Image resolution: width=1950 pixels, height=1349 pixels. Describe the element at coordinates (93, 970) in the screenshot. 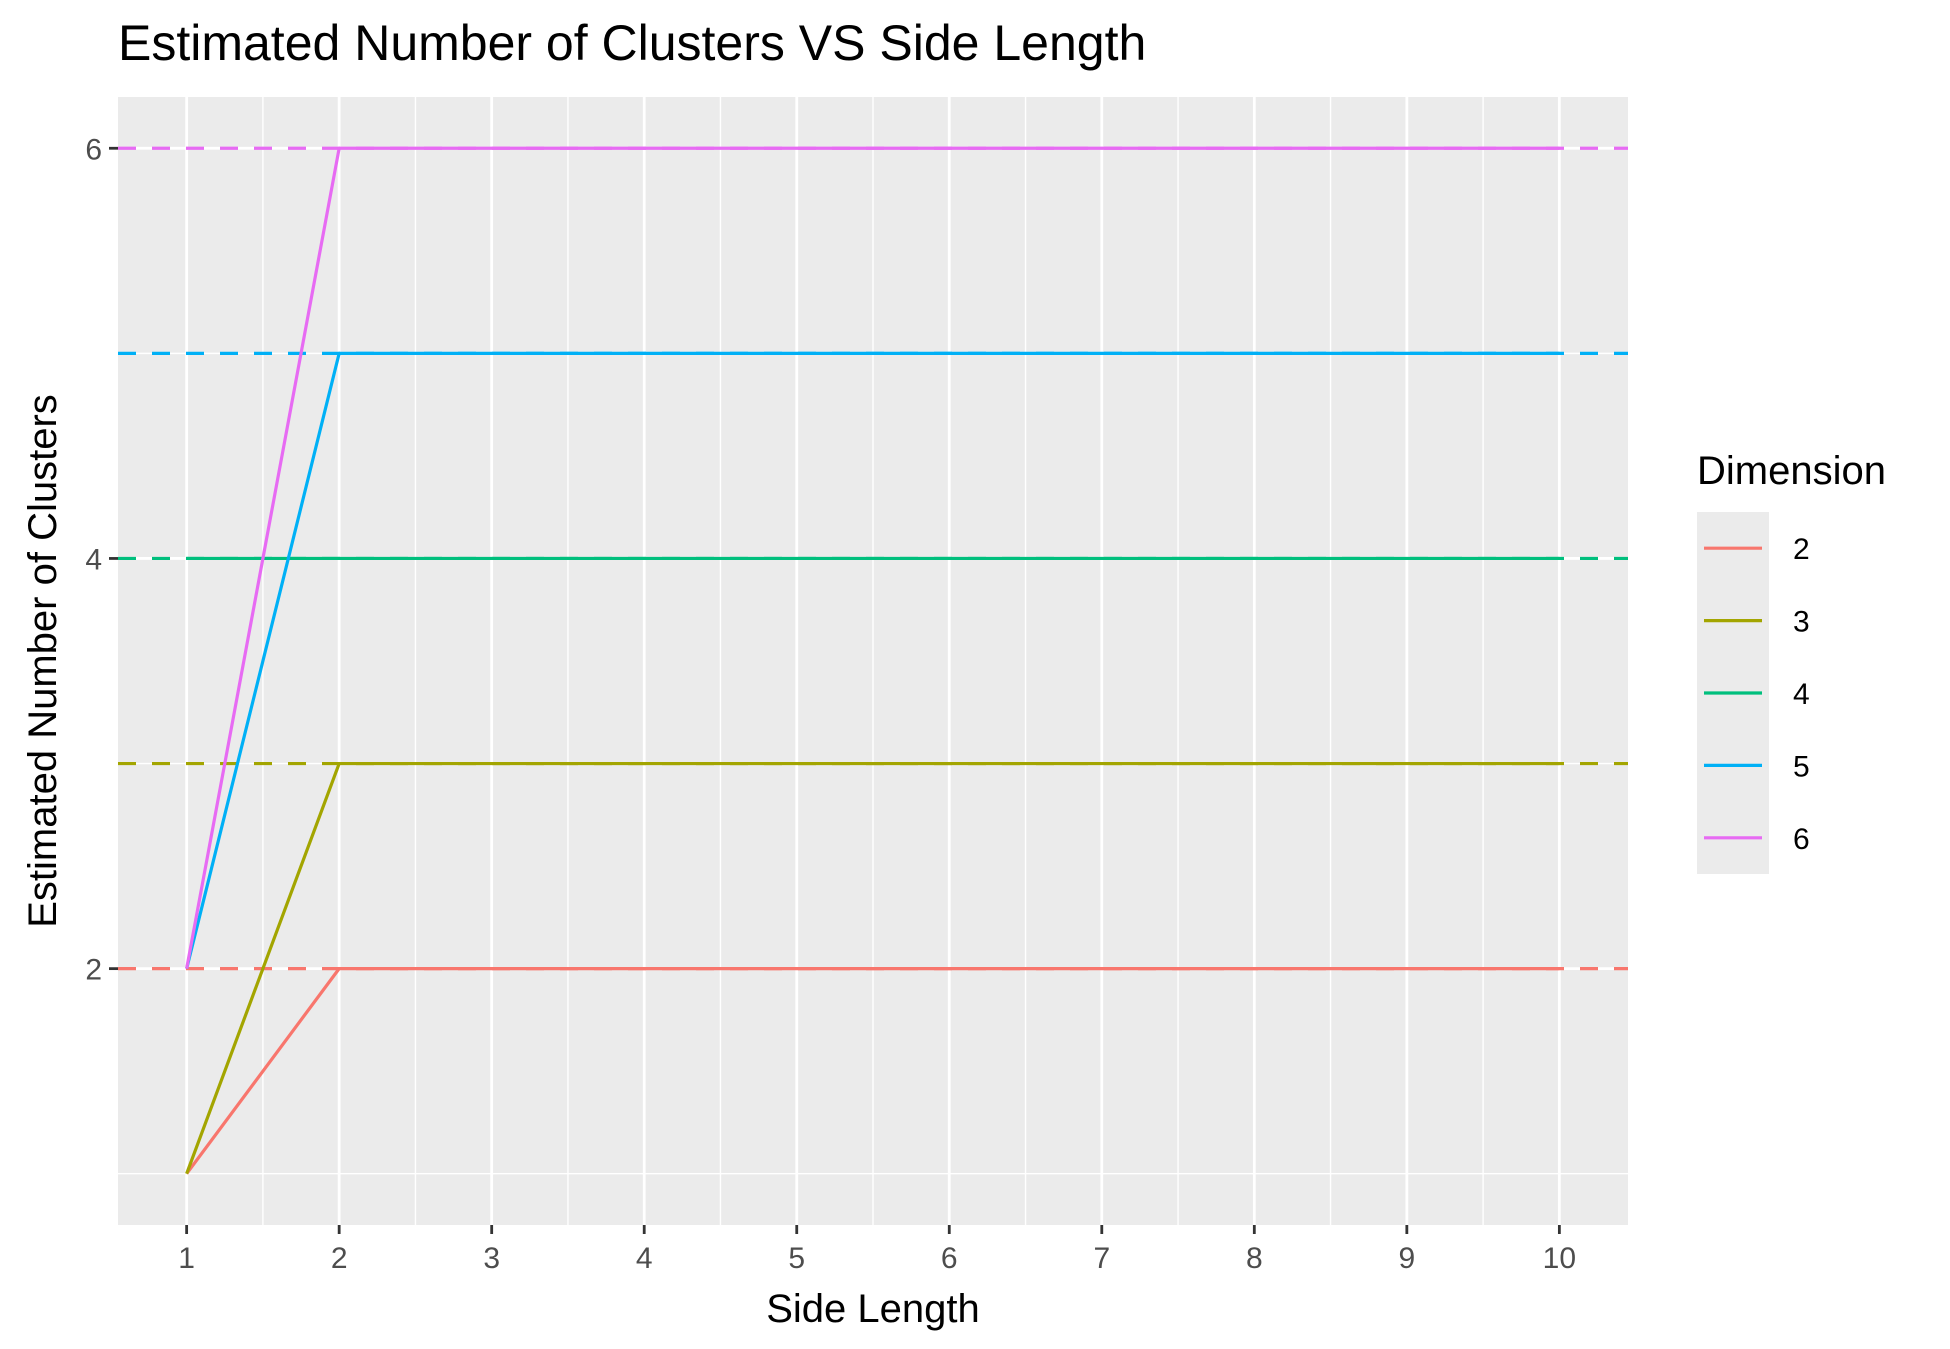

I see `y-tick-label: 2` at that location.